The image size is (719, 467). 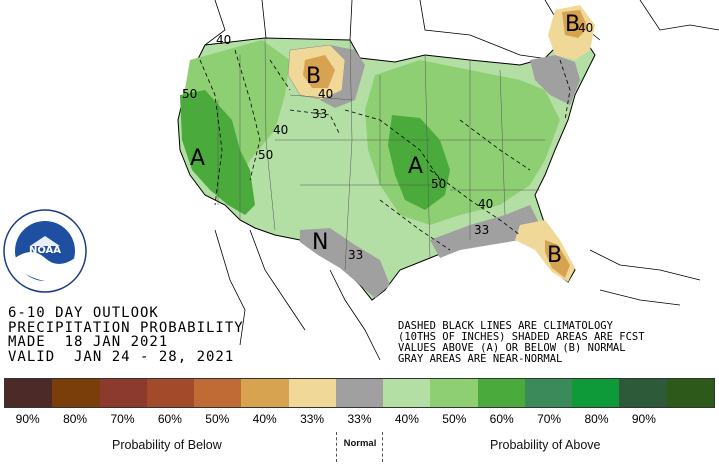 I want to click on title-line: MADE 18 JAN 2021, so click(x=88, y=342).